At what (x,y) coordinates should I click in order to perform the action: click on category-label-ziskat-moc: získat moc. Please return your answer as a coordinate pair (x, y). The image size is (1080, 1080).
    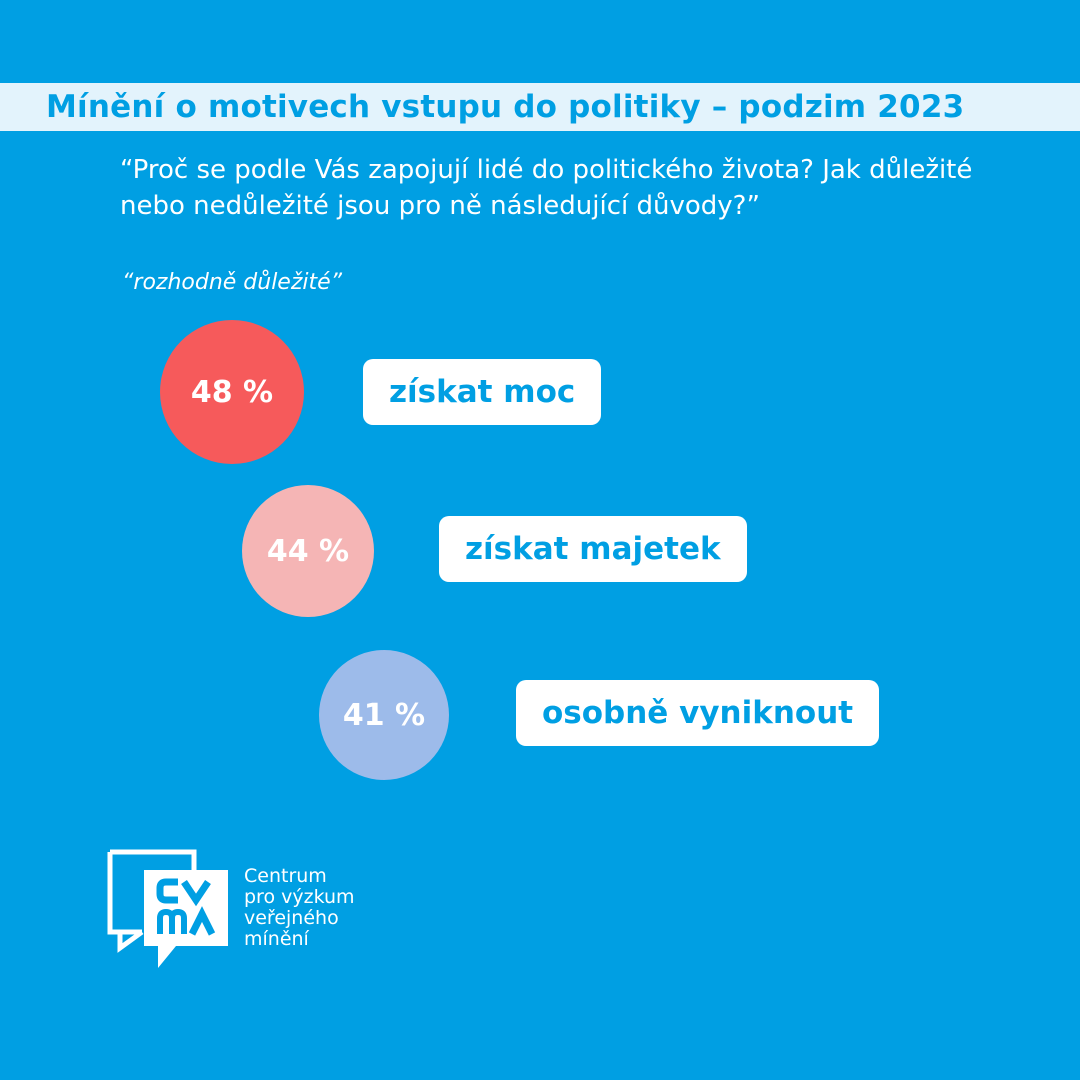
    Looking at the image, I should click on (482, 392).